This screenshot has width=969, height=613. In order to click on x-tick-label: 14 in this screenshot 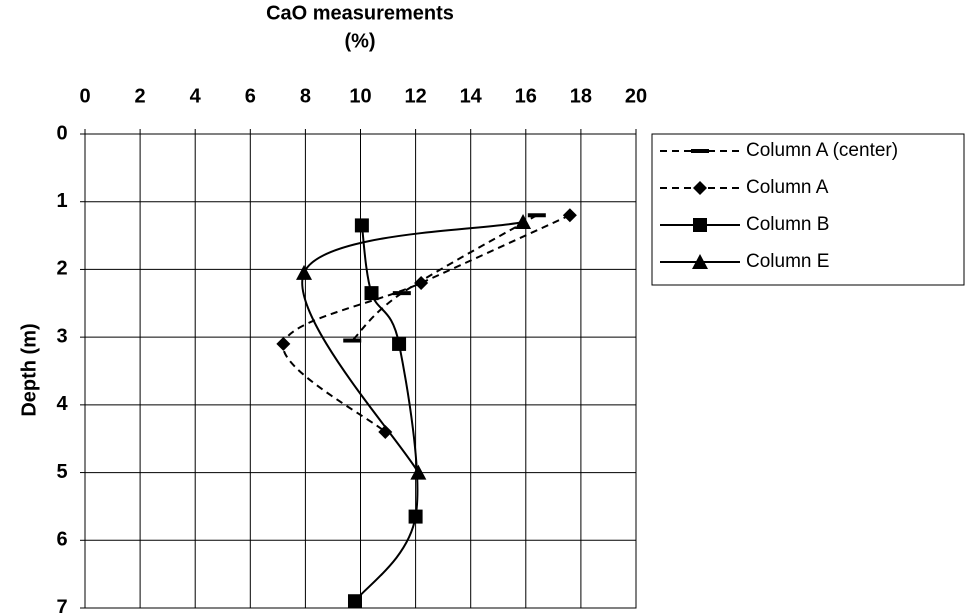, I will do `click(471, 96)`.